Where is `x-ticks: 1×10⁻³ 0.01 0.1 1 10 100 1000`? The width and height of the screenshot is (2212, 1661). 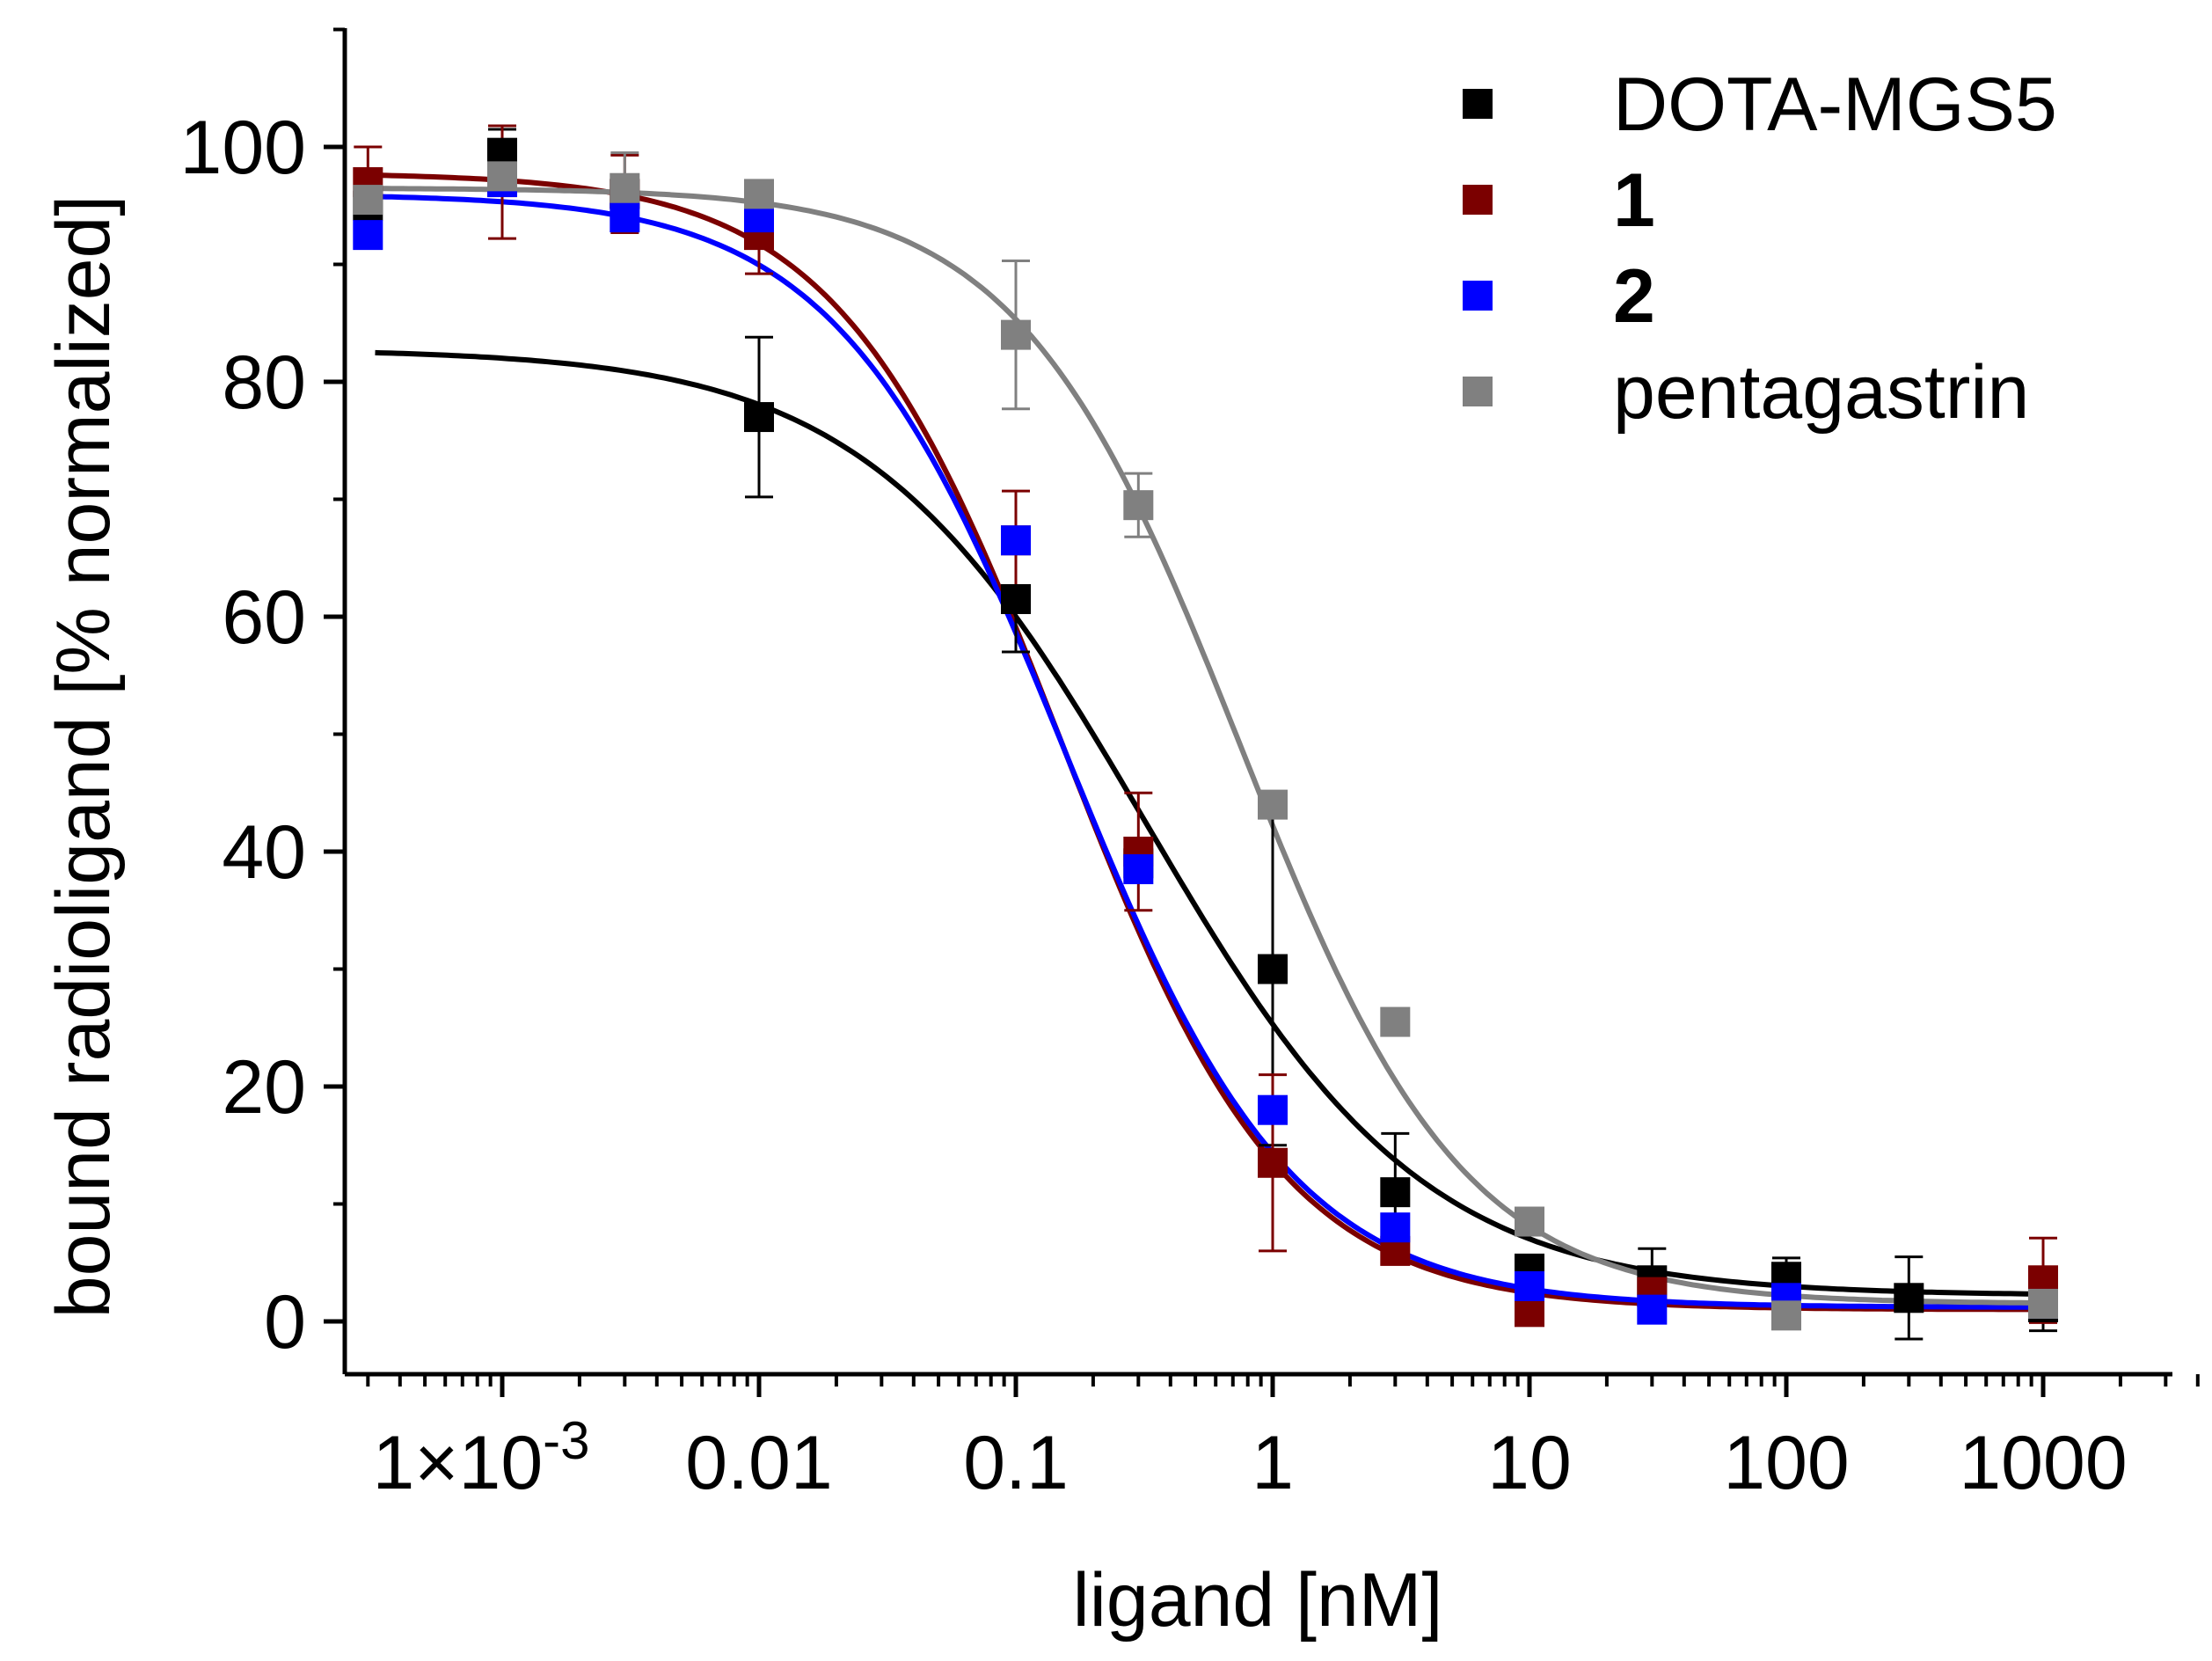 x-ticks: 1×10⁻³ 0.01 0.1 1 10 100 1000 is located at coordinates (1283, 1439).